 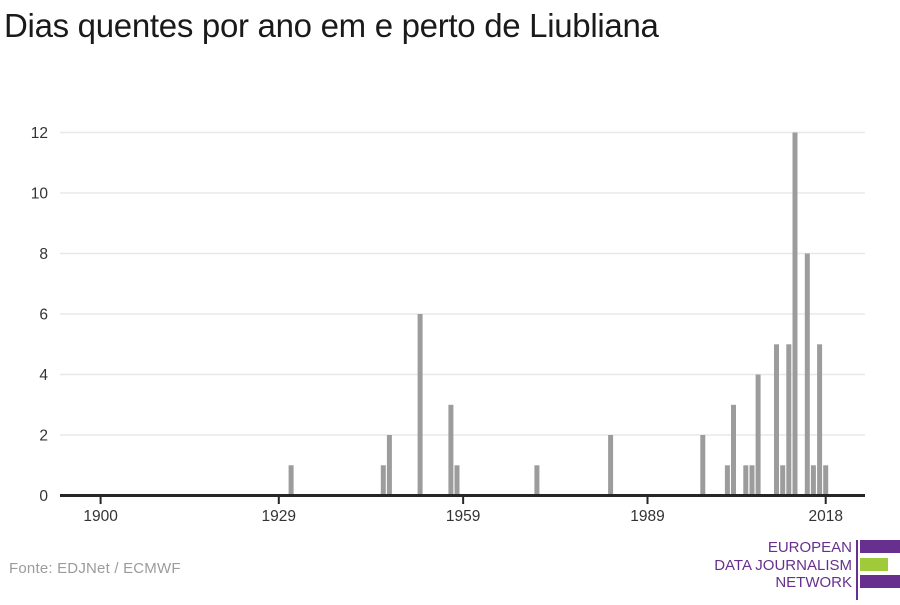 I want to click on logo-bar-middle, so click(x=874, y=564).